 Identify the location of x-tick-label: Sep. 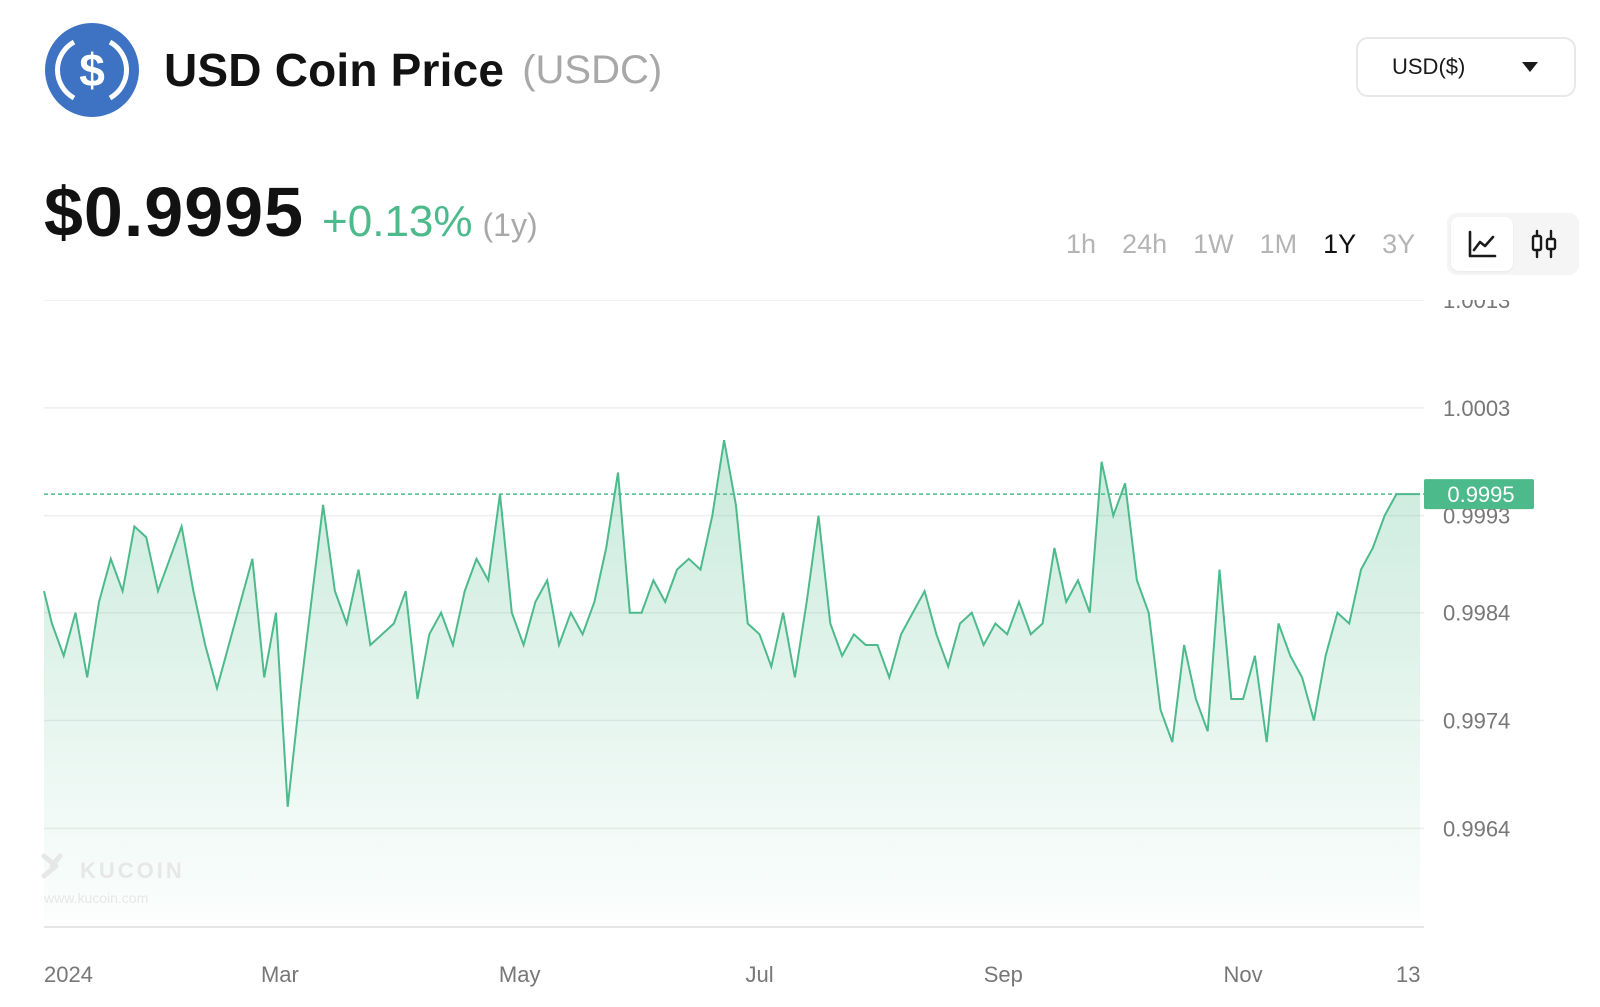
(1003, 974).